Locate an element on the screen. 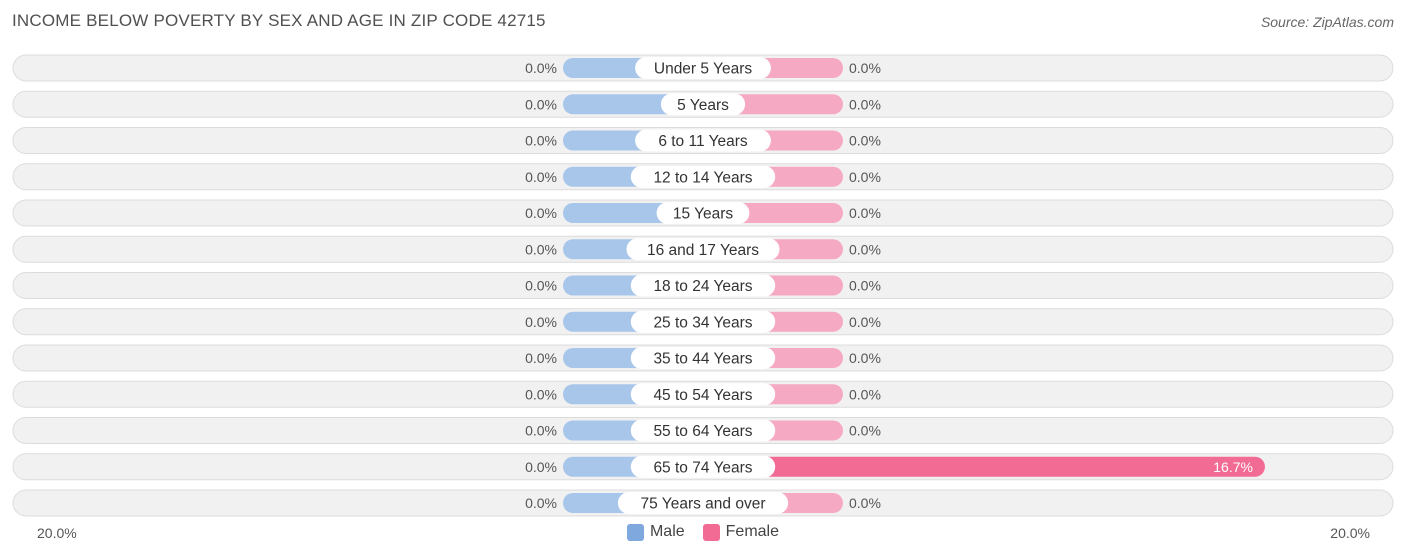 The image size is (1406, 558). legend: Male Female is located at coordinates (703, 534).